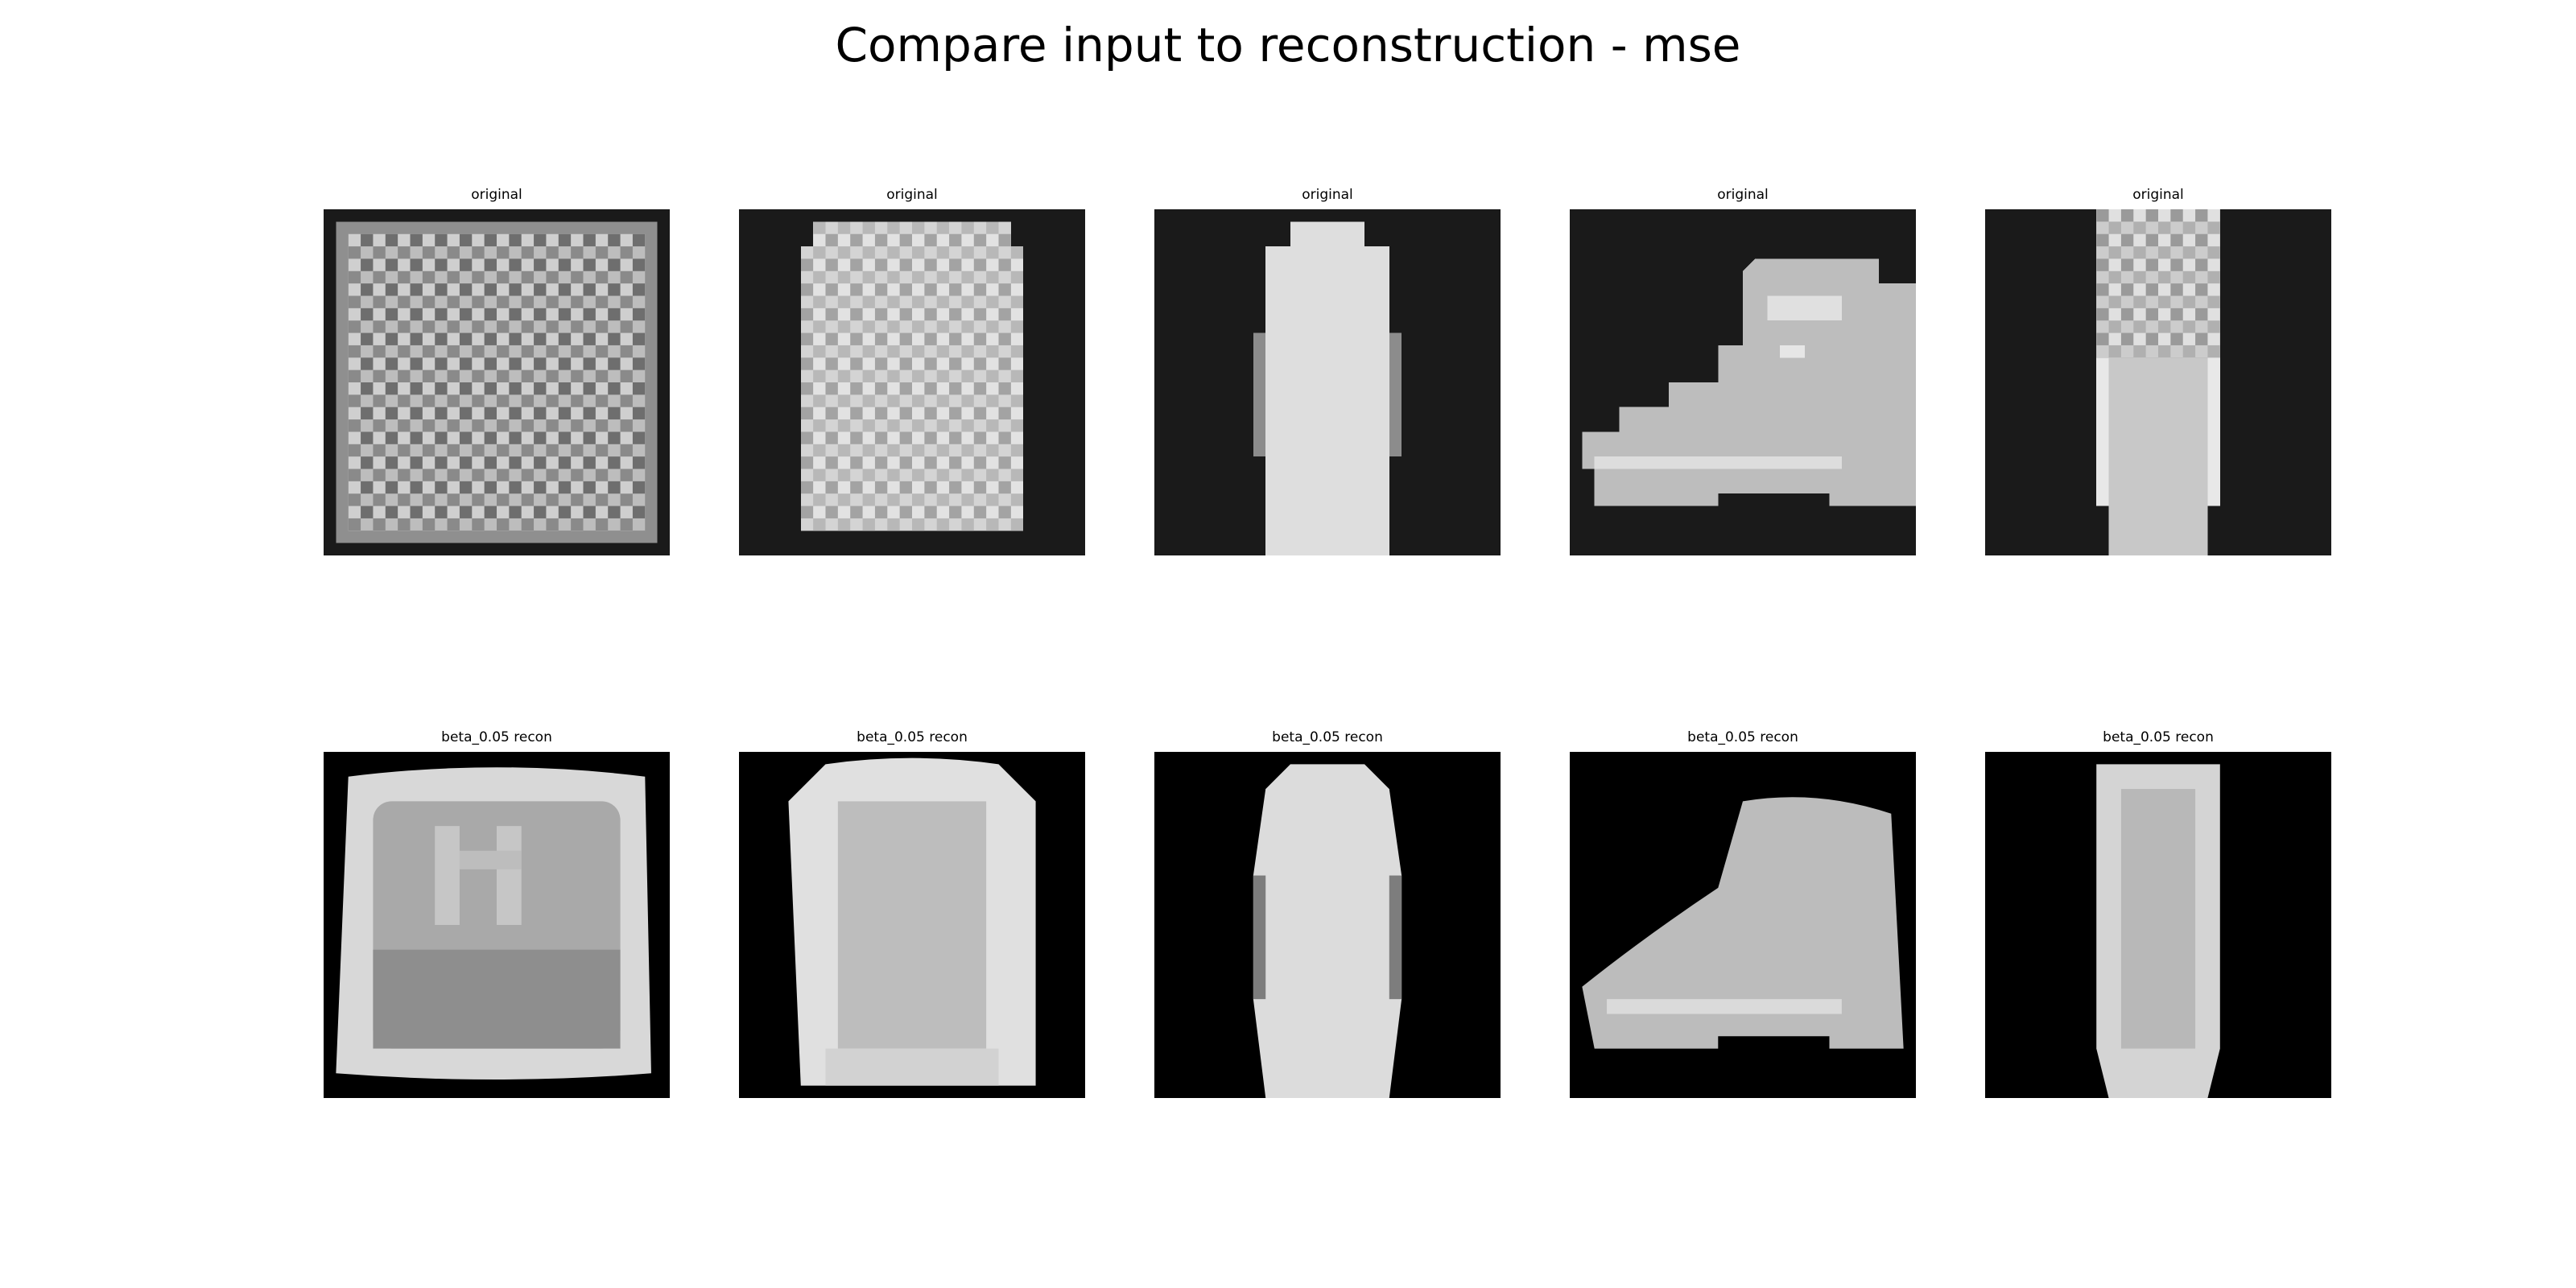  What do you see at coordinates (912, 925) in the screenshot?
I see `recon-sweater-image` at bounding box center [912, 925].